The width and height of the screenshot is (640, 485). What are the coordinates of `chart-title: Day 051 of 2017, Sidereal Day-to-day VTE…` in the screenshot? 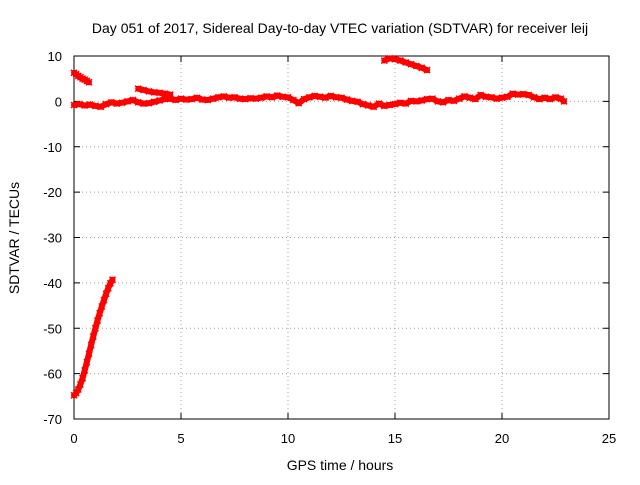 It's located at (340, 28).